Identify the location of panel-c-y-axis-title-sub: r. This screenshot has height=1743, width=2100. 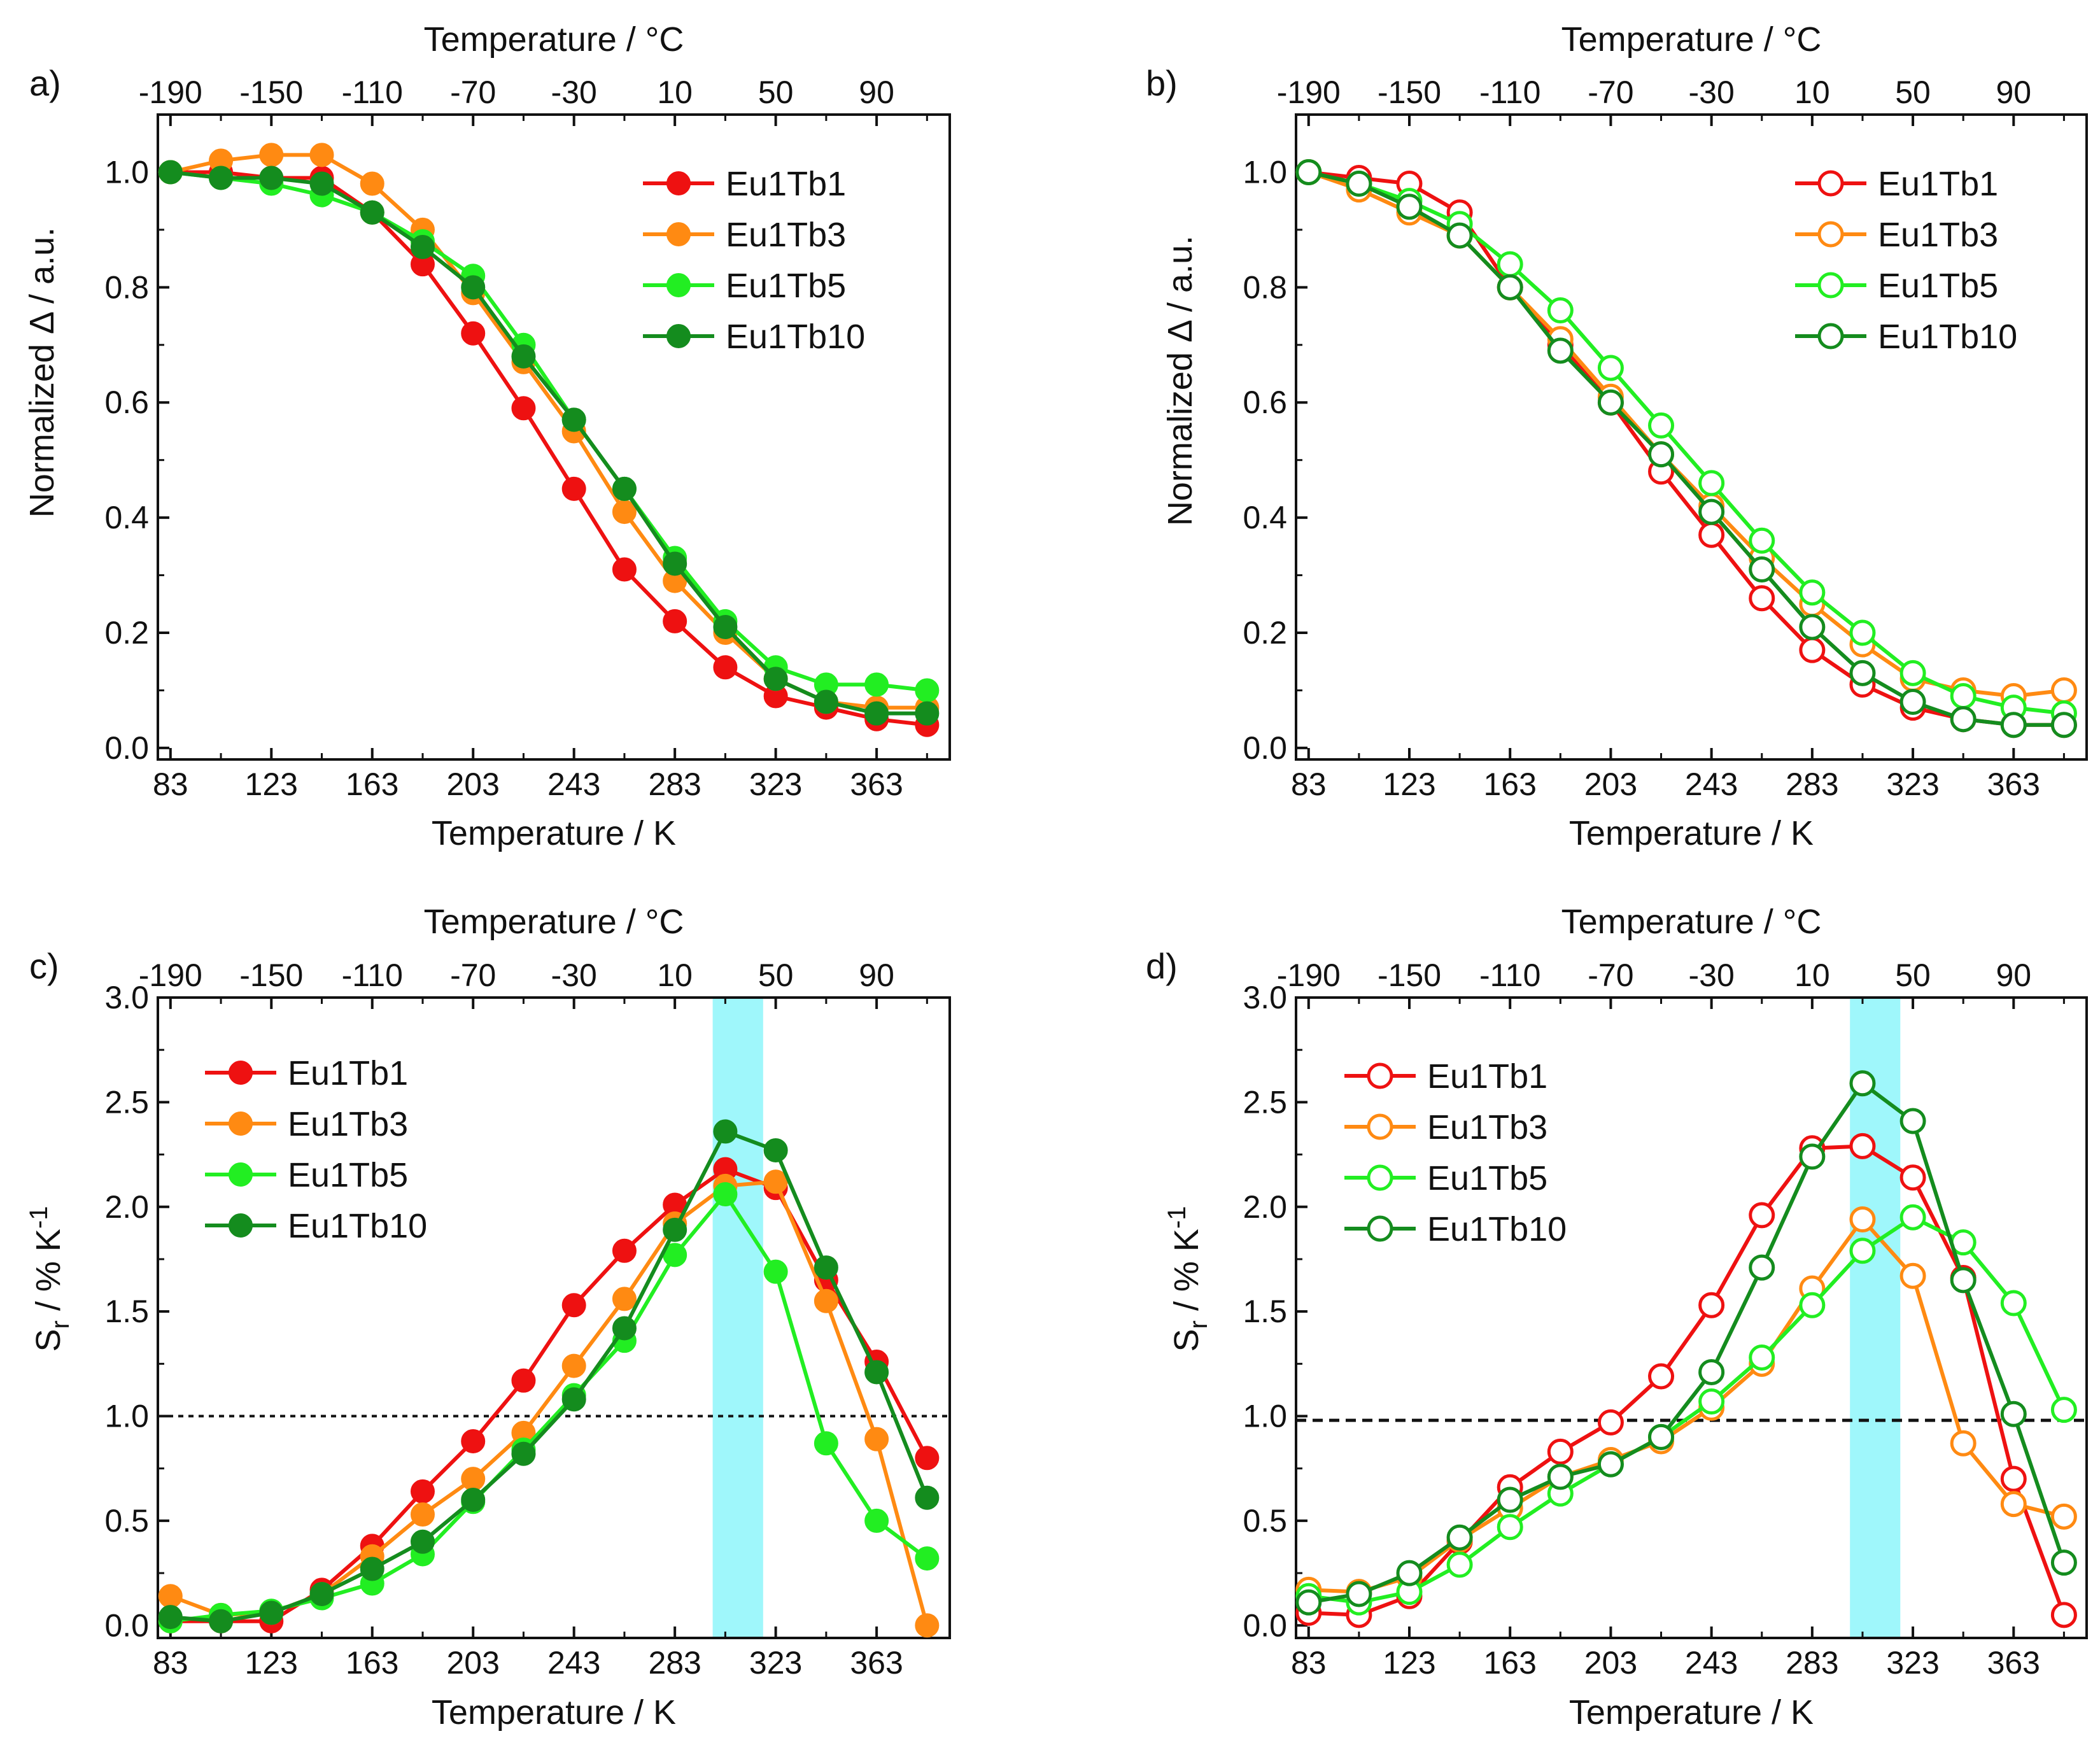
(60, 1325).